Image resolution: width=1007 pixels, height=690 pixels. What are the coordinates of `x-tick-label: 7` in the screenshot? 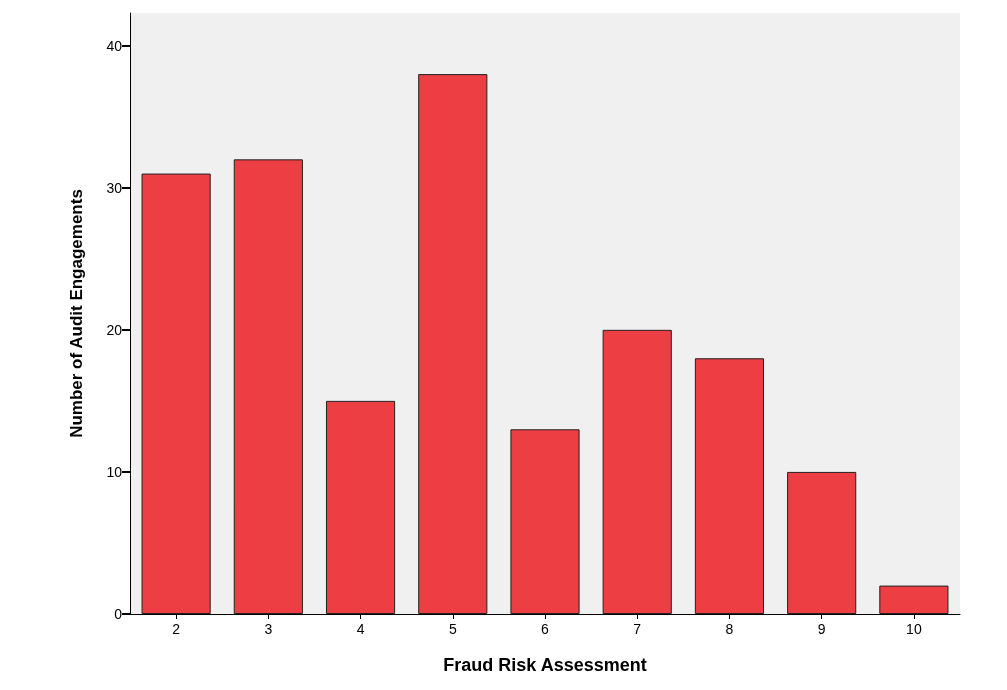 It's located at (637, 629).